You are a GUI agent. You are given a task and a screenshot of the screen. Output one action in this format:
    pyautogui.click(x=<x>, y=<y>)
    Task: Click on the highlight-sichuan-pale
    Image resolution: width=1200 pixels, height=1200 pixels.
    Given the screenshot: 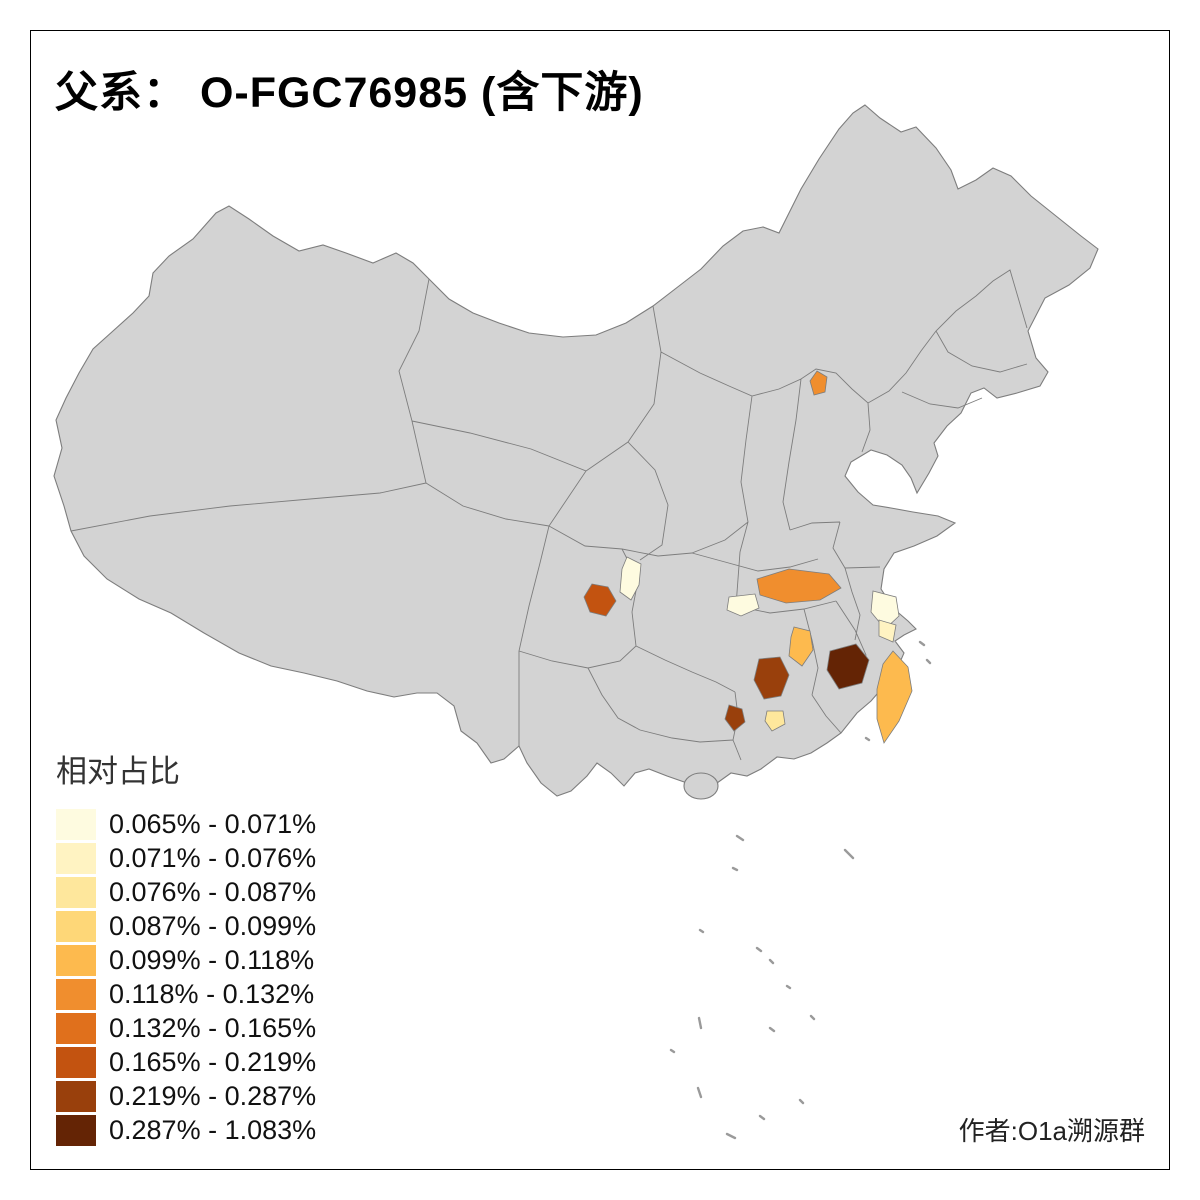 What is the action you would take?
    pyautogui.click(x=630, y=578)
    